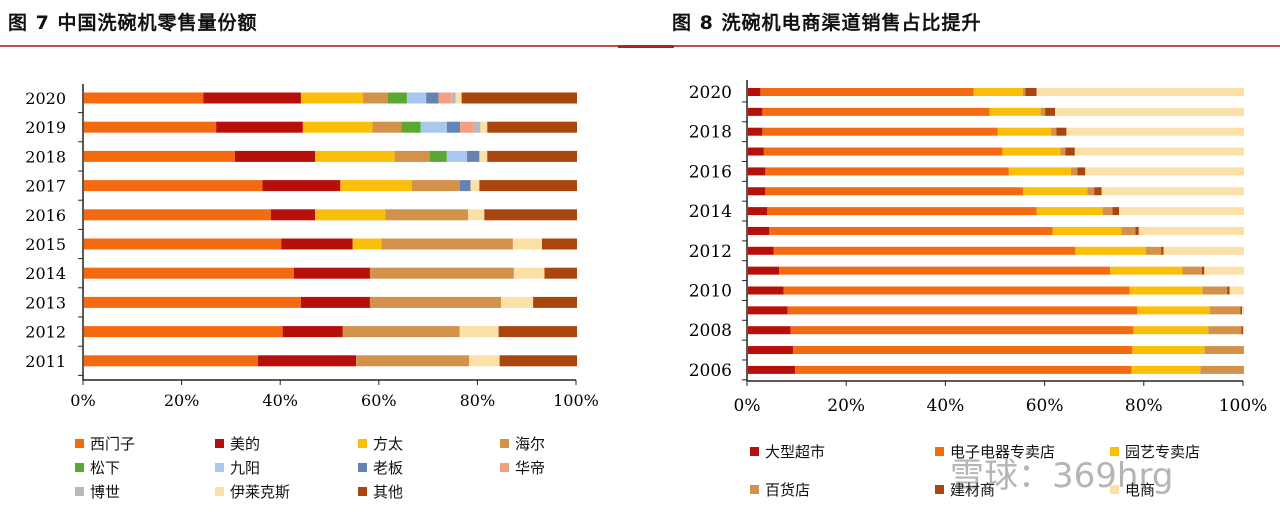 The width and height of the screenshot is (1280, 512). I want to click on bar-segment-电子电器专卖店-2006, so click(963, 369).